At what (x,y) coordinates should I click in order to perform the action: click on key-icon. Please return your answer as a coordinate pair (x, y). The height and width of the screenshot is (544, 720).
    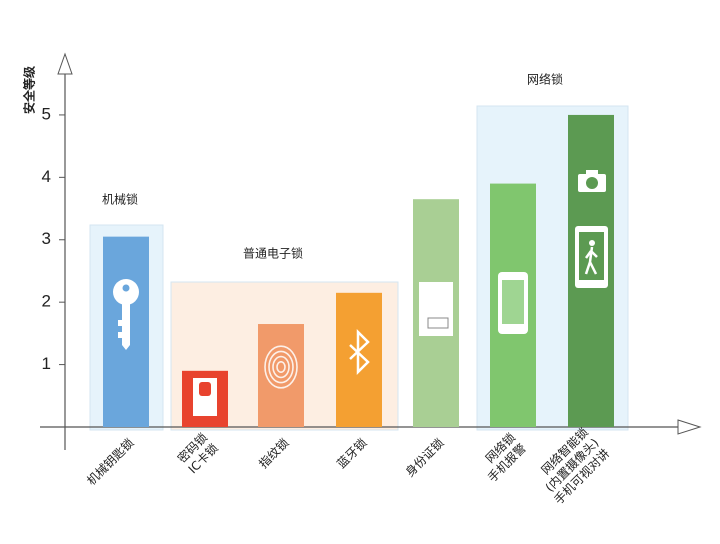
    Looking at the image, I should click on (126, 314).